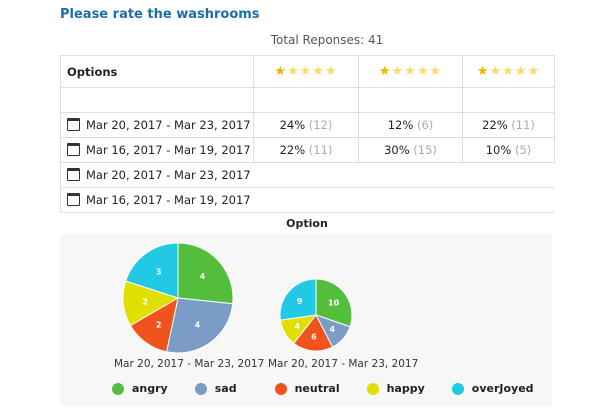 Image resolution: width=610 pixels, height=410 pixels. I want to click on percent: 12%, so click(400, 125).